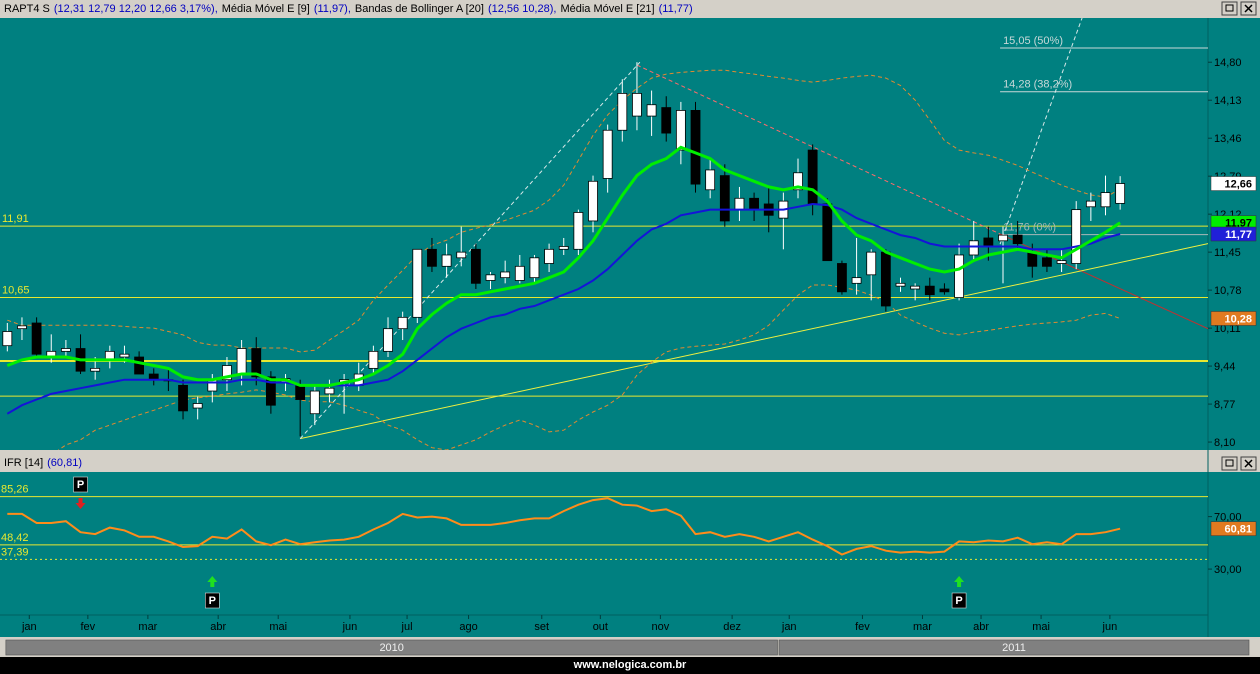 The height and width of the screenshot is (674, 1260). What do you see at coordinates (419, 9) in the screenshot?
I see `legend-name: Bandas de Bollinger A [20]` at bounding box center [419, 9].